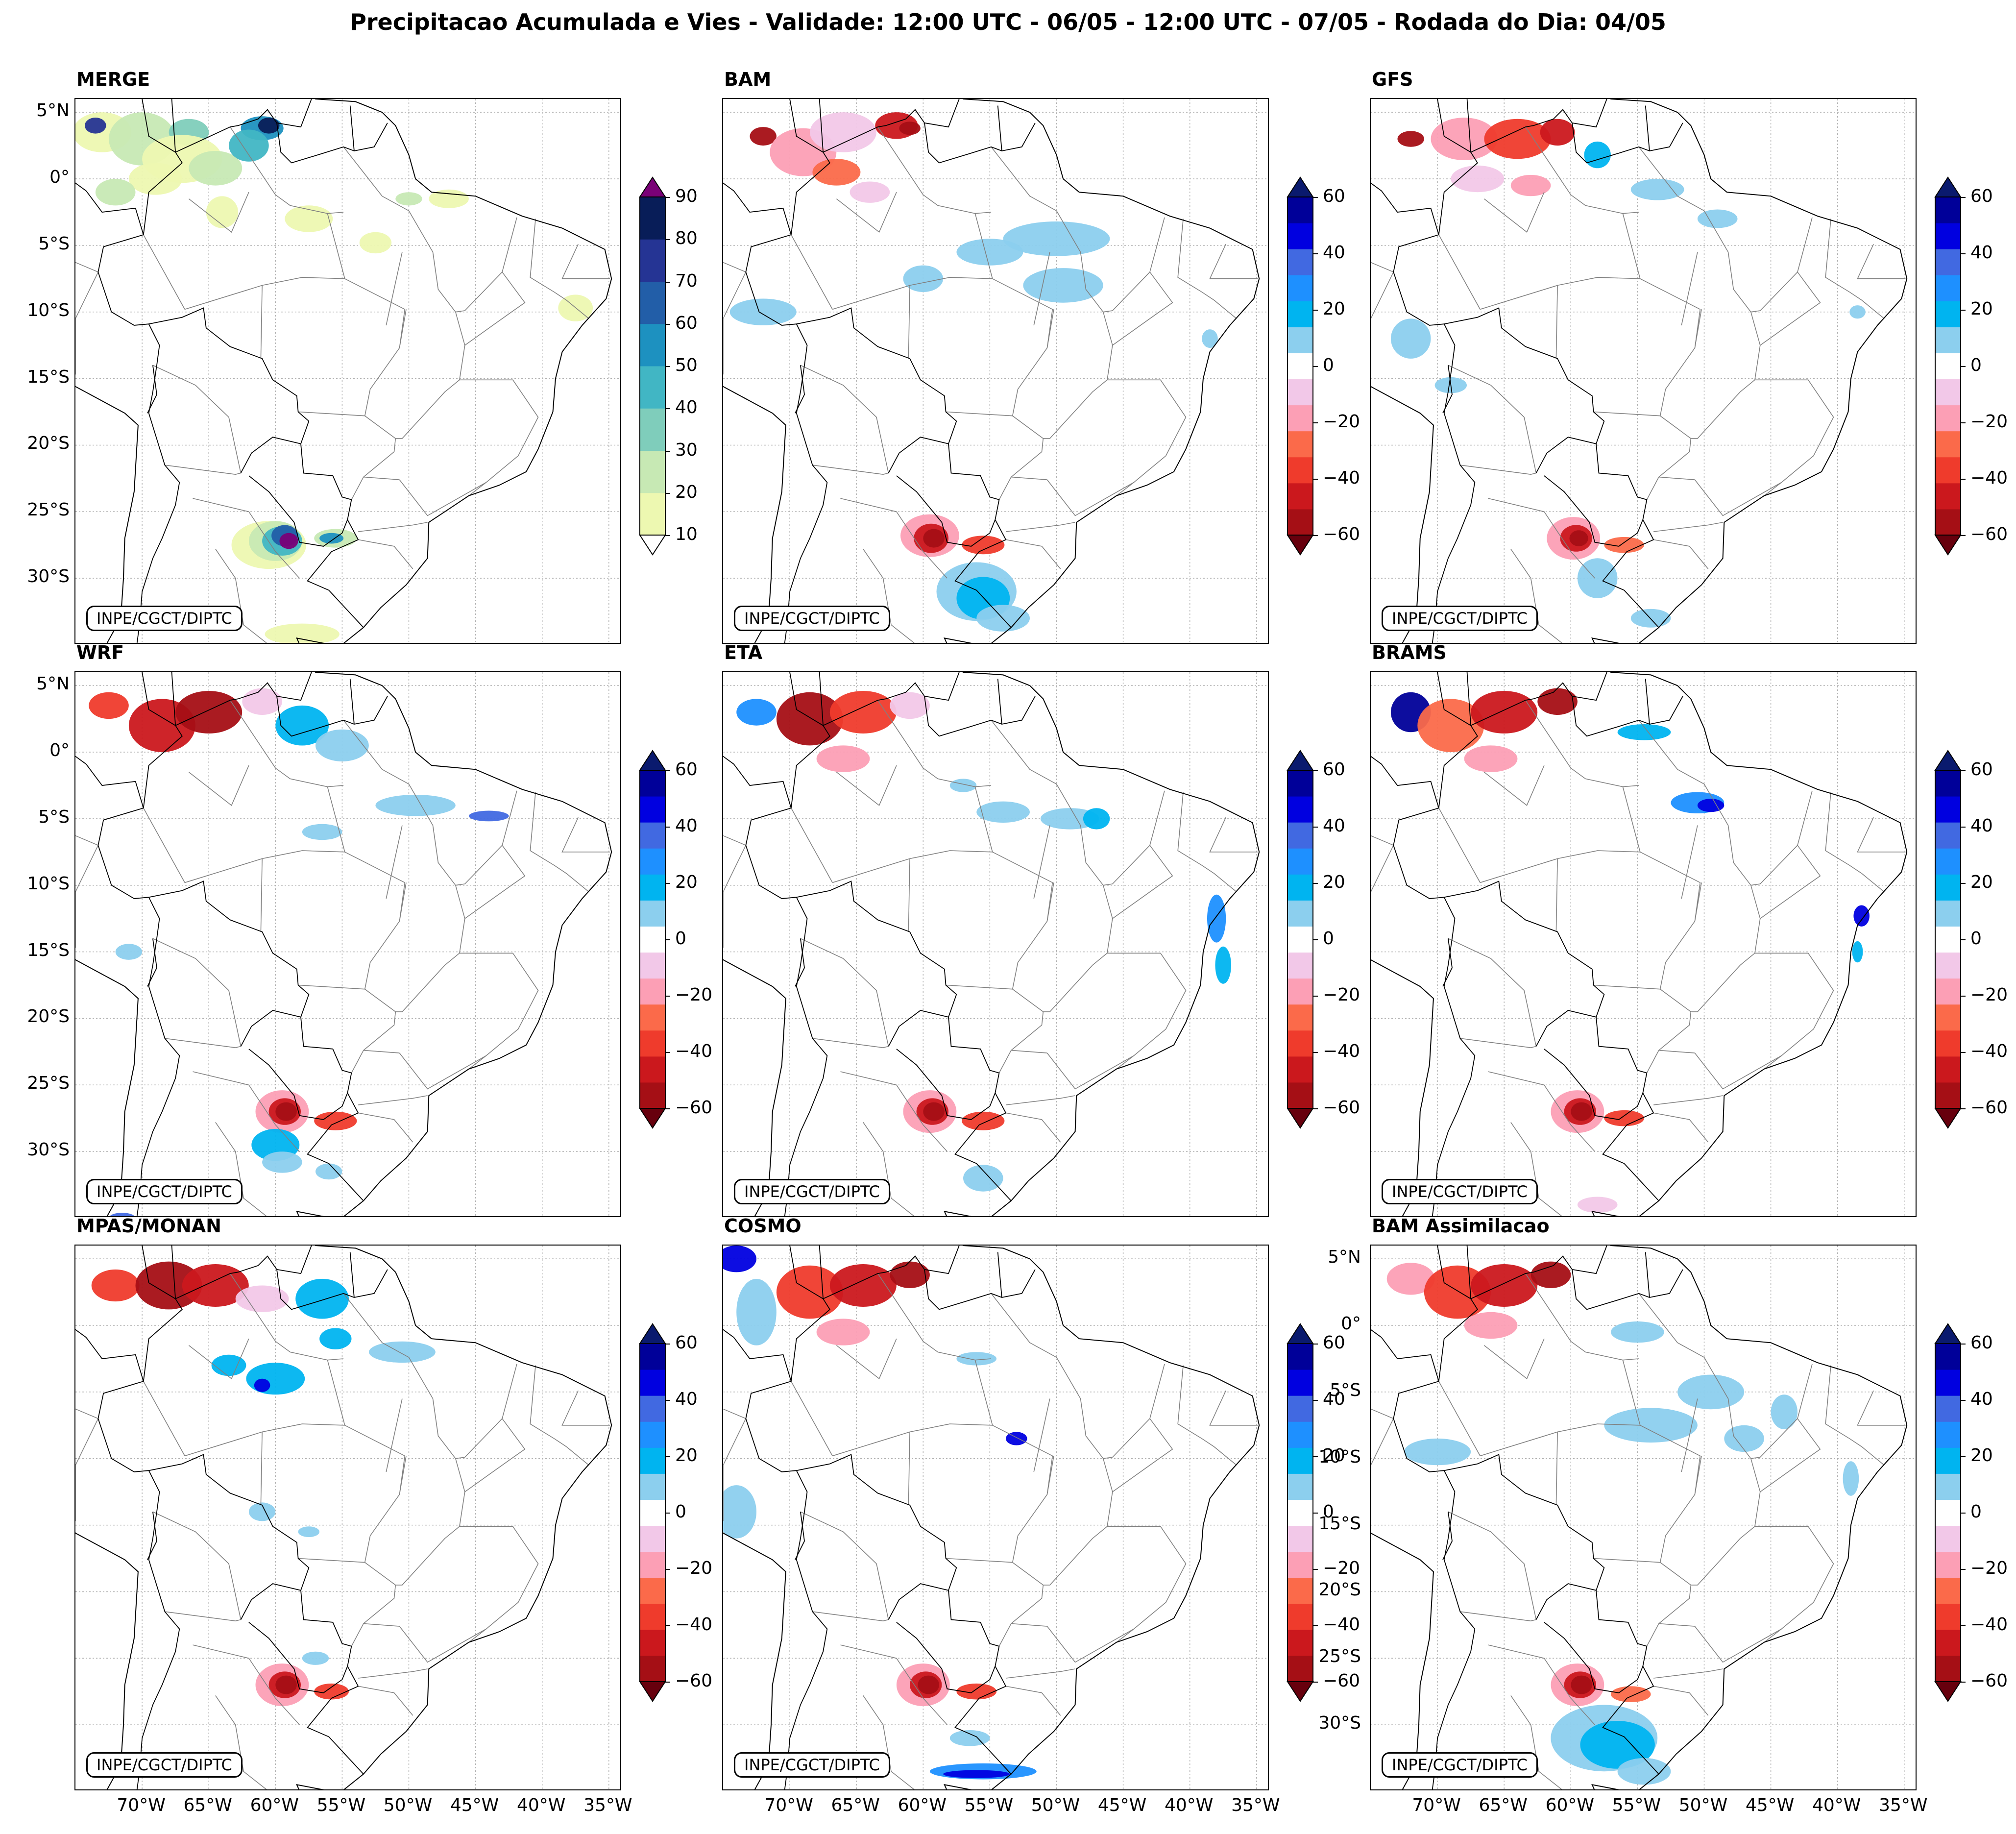 The height and width of the screenshot is (1834, 2016). What do you see at coordinates (1770, 1805) in the screenshot?
I see `lon-tick-label: 45°W` at bounding box center [1770, 1805].